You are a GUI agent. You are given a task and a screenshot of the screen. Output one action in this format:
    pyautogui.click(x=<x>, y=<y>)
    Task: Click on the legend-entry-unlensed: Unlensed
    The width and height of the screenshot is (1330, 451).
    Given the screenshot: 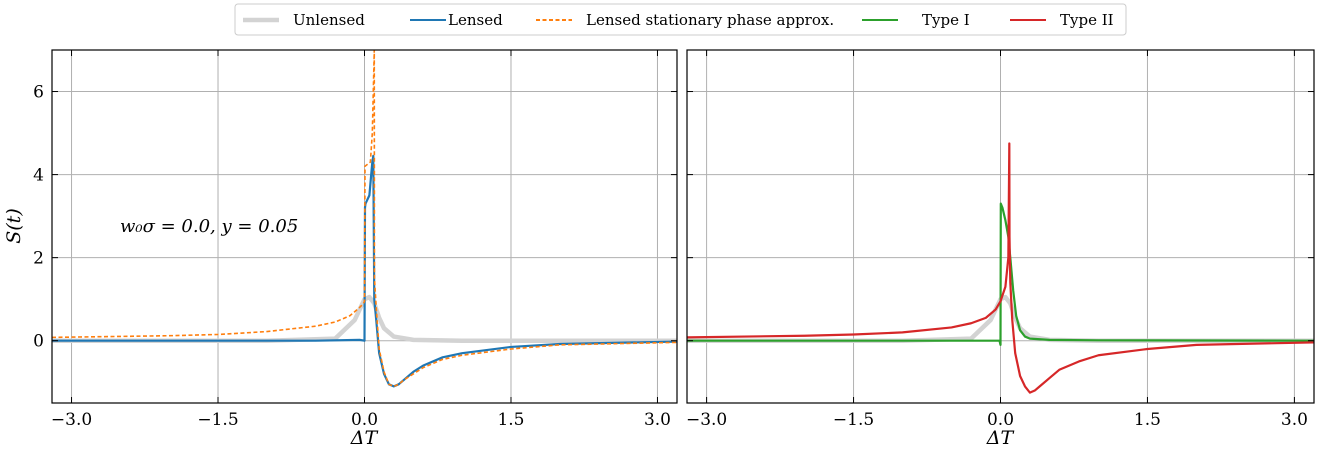 What is the action you would take?
    pyautogui.click(x=304, y=20)
    